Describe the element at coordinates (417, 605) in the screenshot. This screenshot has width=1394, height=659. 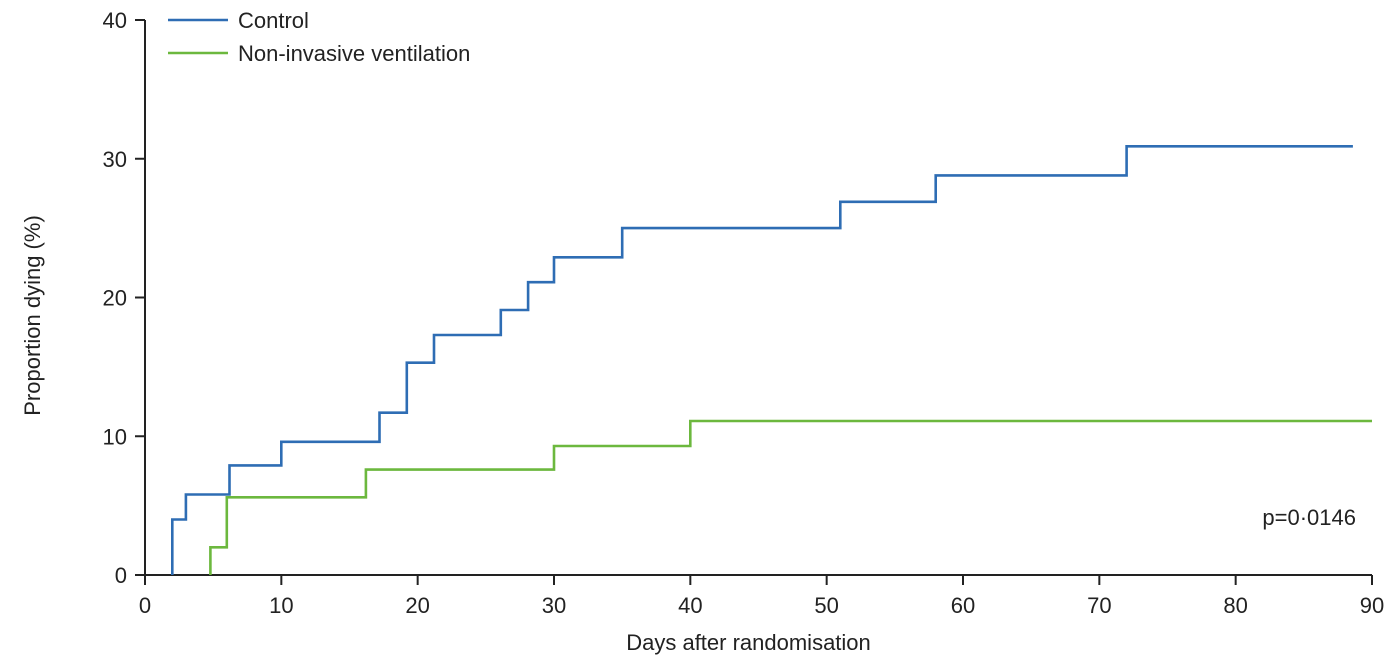
I see `x-tick-label: 20` at that location.